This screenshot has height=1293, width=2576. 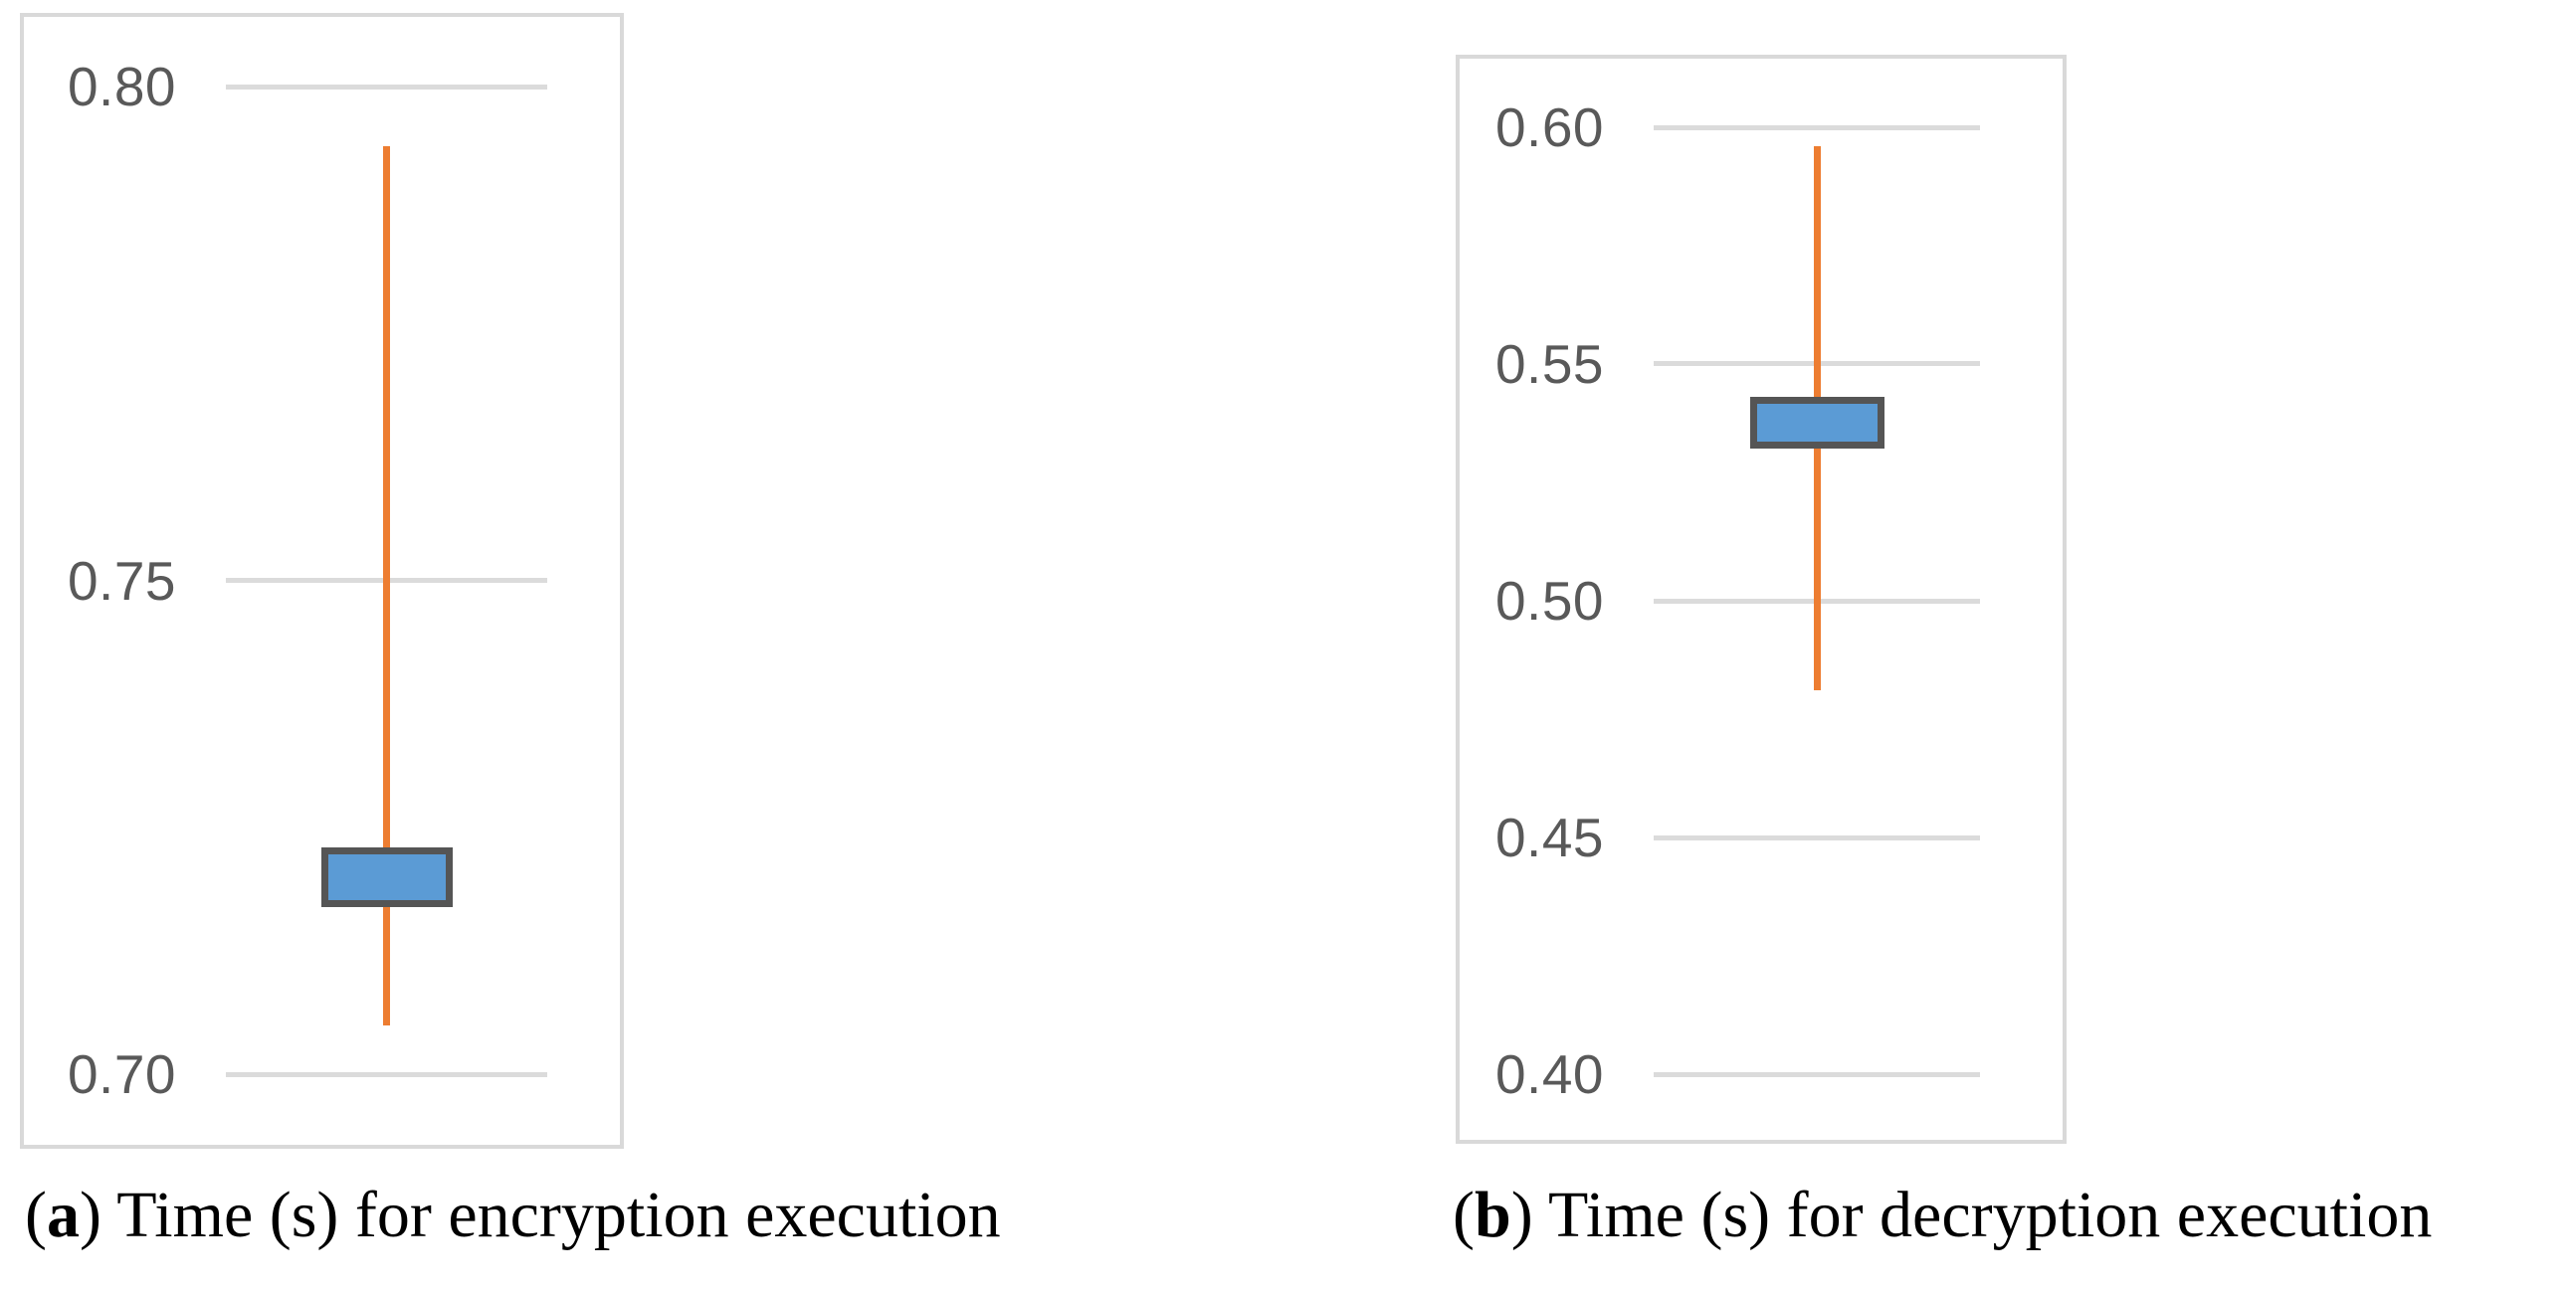 I want to click on y-tick-label-0.75: 0.75, so click(x=121, y=581).